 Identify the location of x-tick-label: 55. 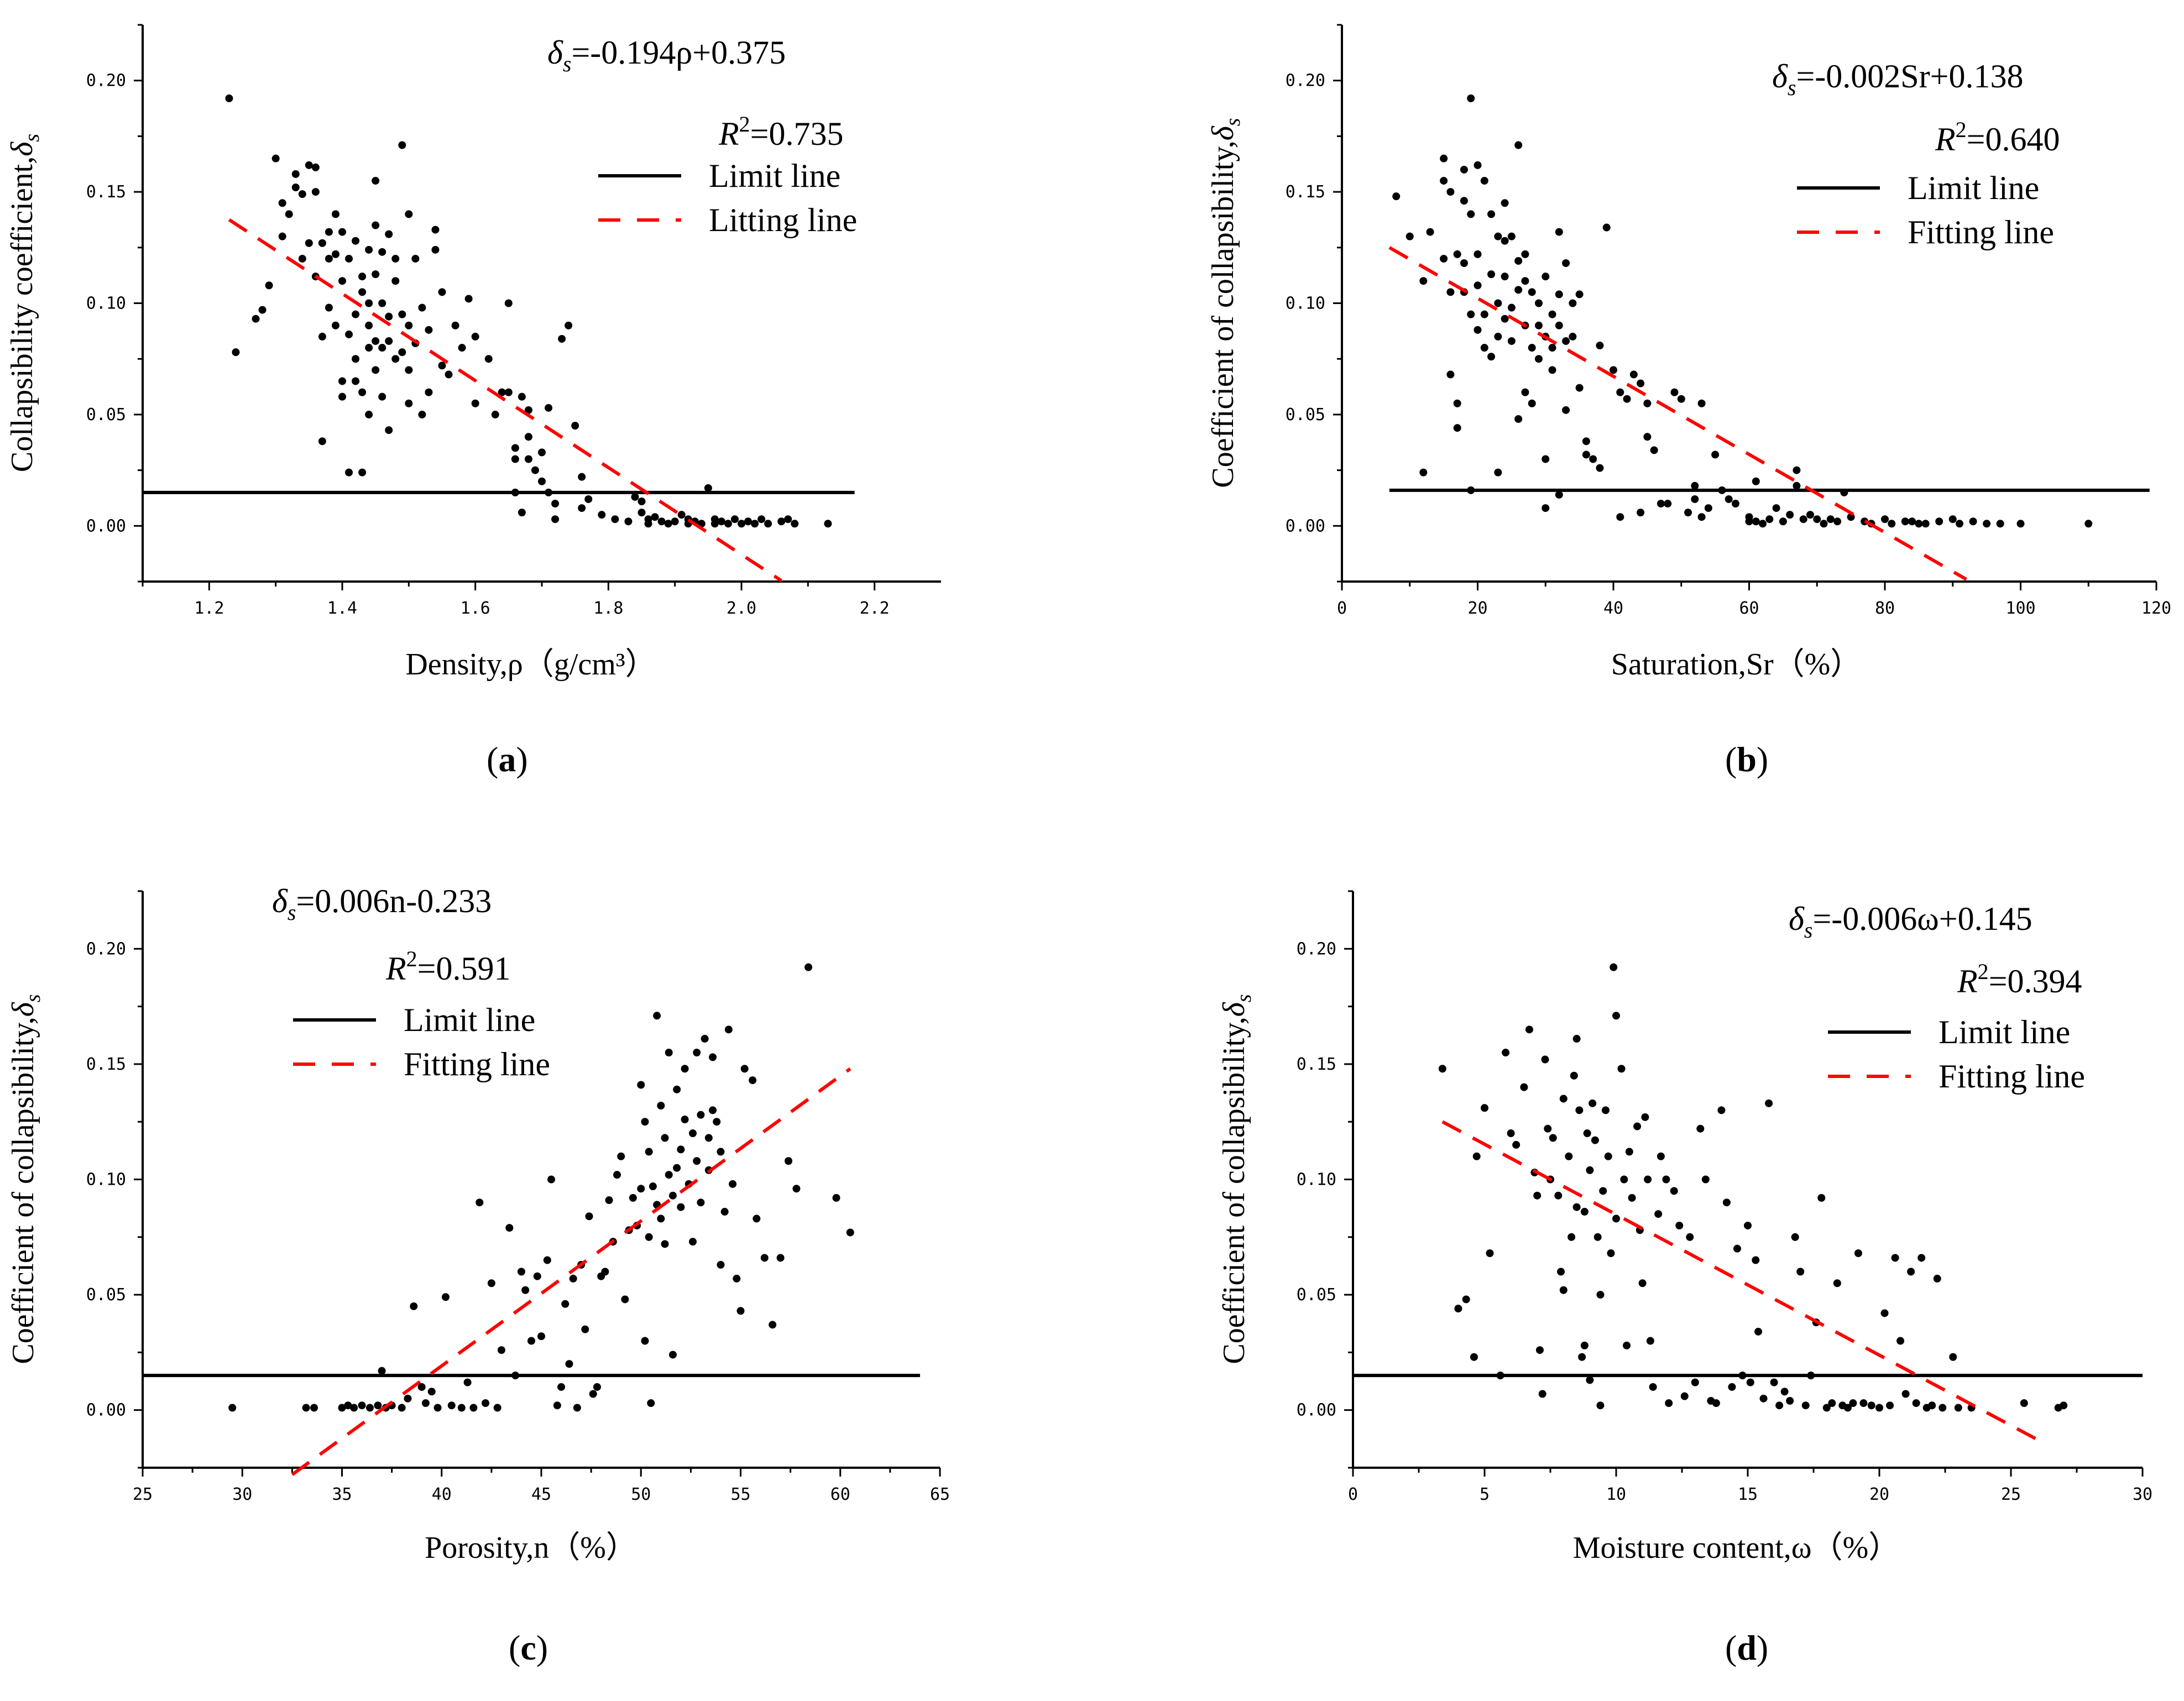
(740, 1494).